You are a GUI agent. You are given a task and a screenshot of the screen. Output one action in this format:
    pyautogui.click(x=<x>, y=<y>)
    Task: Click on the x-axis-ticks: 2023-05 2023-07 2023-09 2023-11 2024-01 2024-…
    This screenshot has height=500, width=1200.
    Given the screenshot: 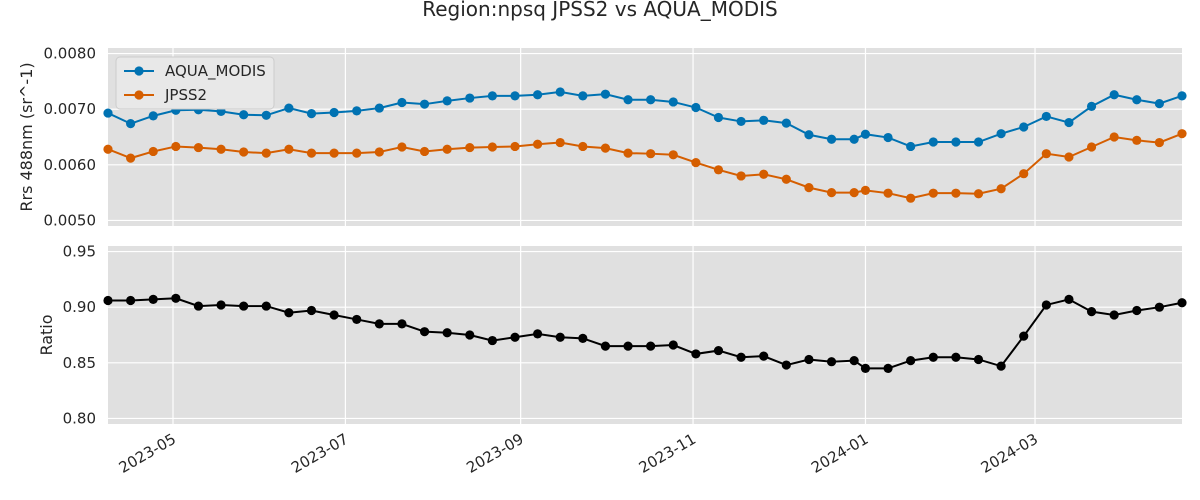 What is the action you would take?
    pyautogui.click(x=578, y=453)
    